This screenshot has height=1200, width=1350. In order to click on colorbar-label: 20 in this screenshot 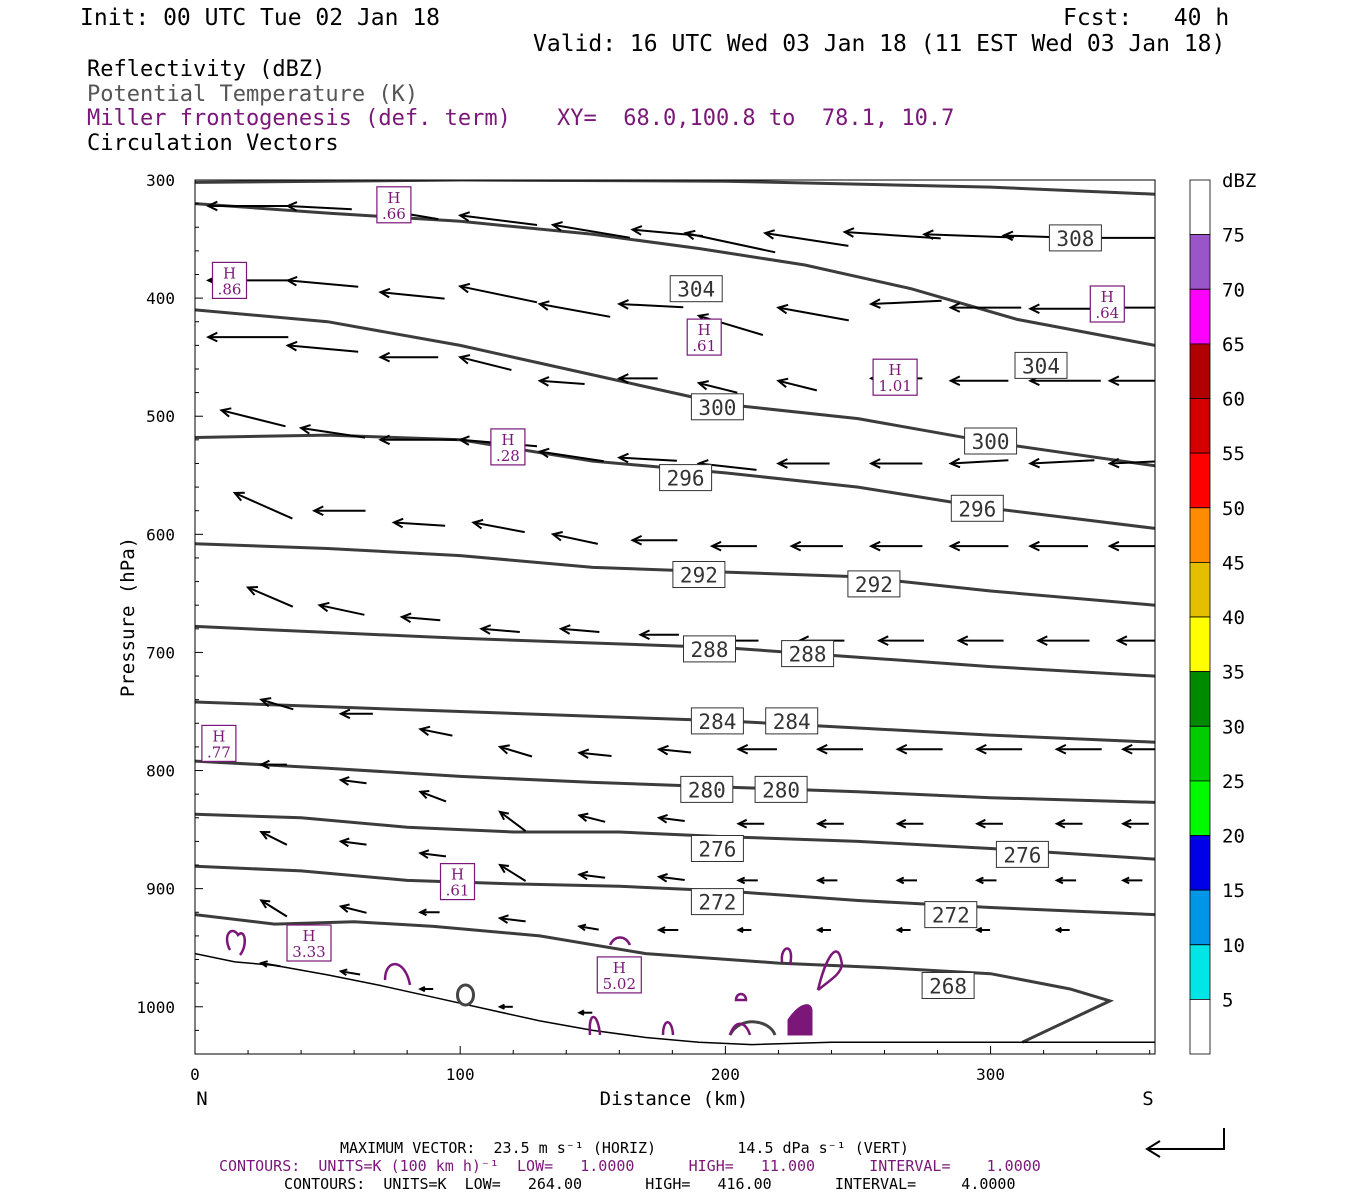, I will do `click(1233, 837)`.